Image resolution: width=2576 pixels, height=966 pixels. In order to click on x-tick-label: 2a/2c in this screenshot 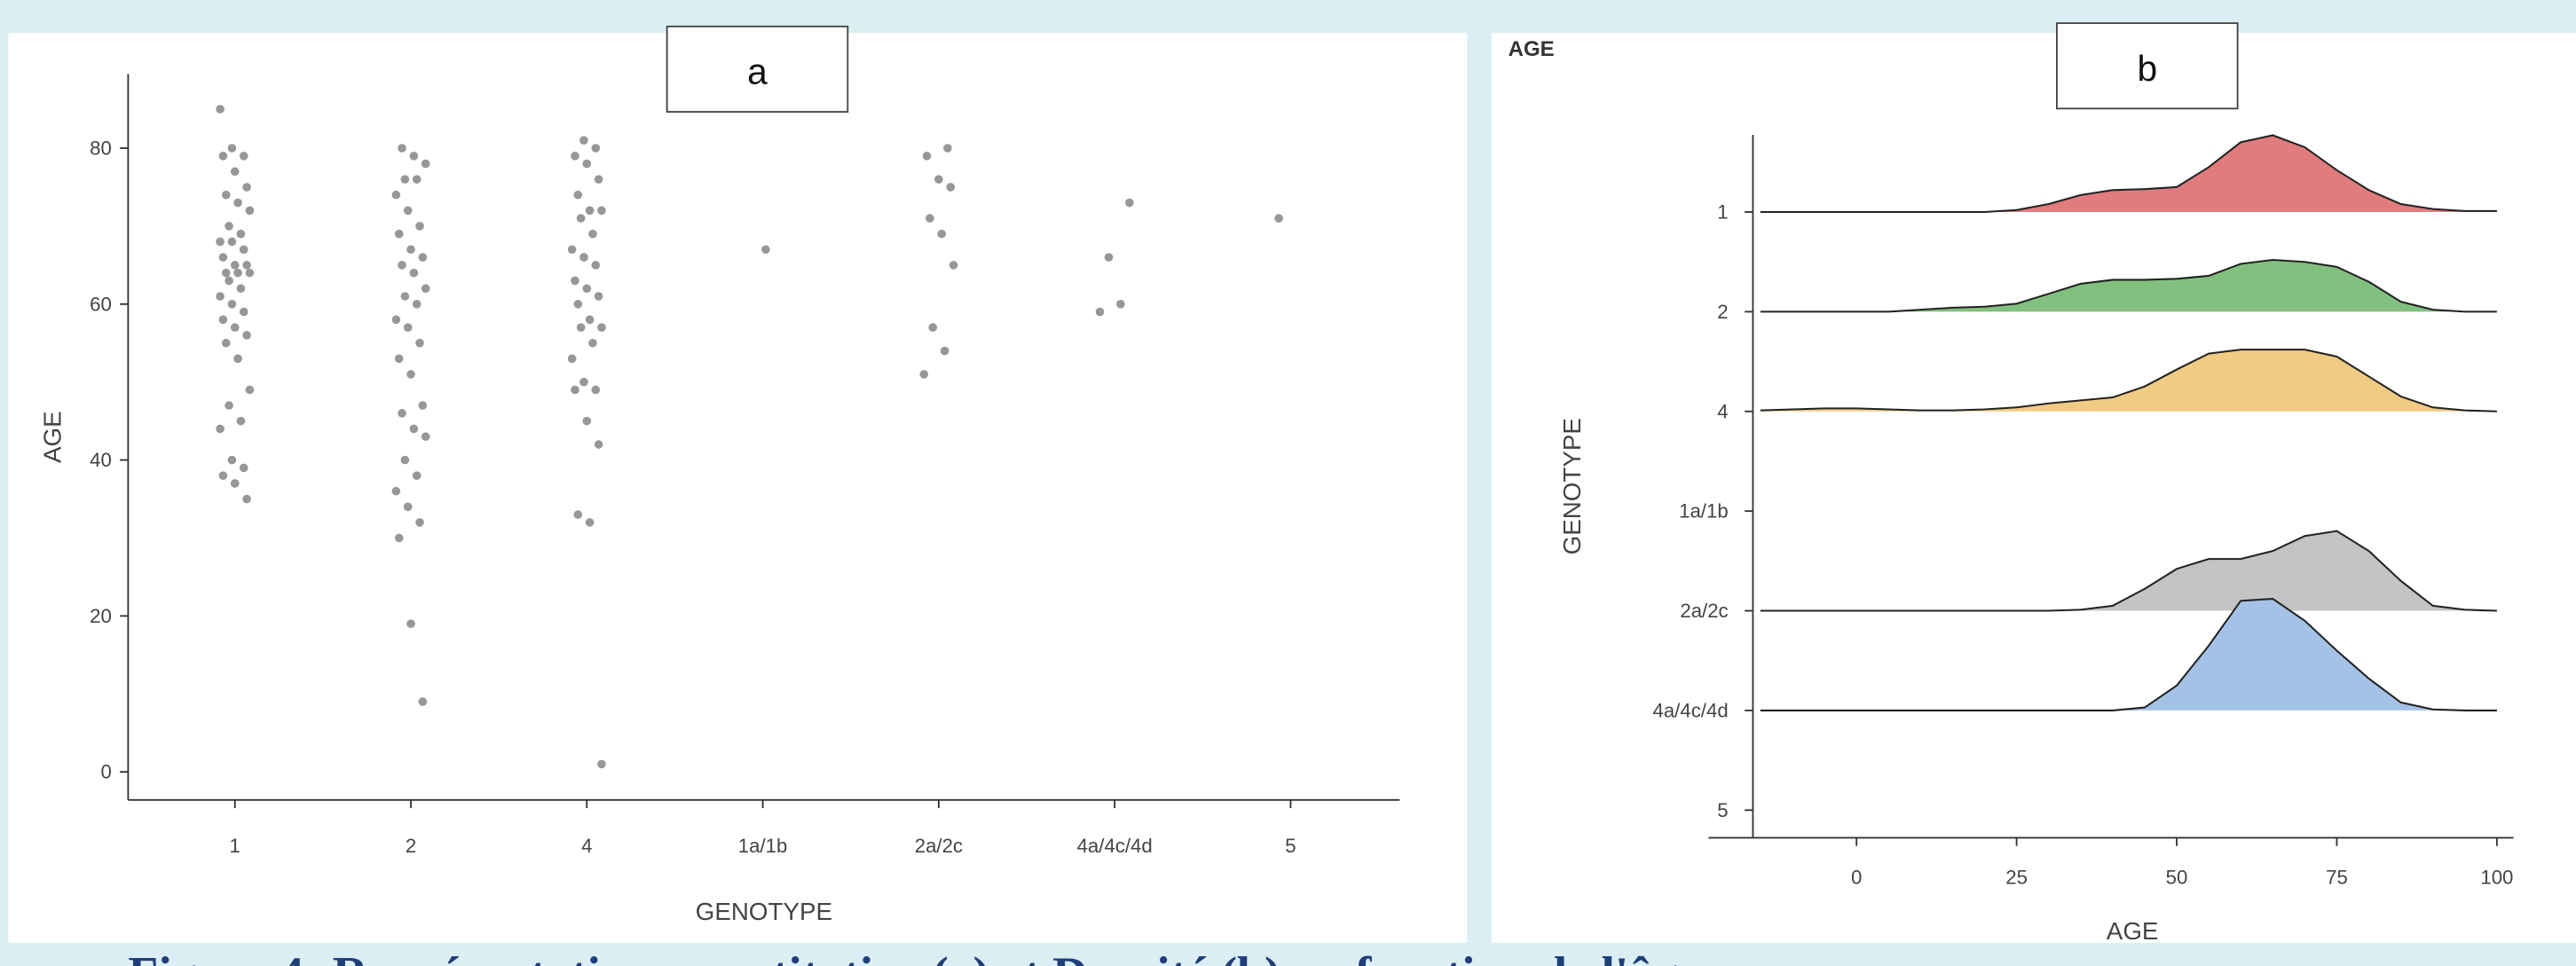, I will do `click(939, 846)`.